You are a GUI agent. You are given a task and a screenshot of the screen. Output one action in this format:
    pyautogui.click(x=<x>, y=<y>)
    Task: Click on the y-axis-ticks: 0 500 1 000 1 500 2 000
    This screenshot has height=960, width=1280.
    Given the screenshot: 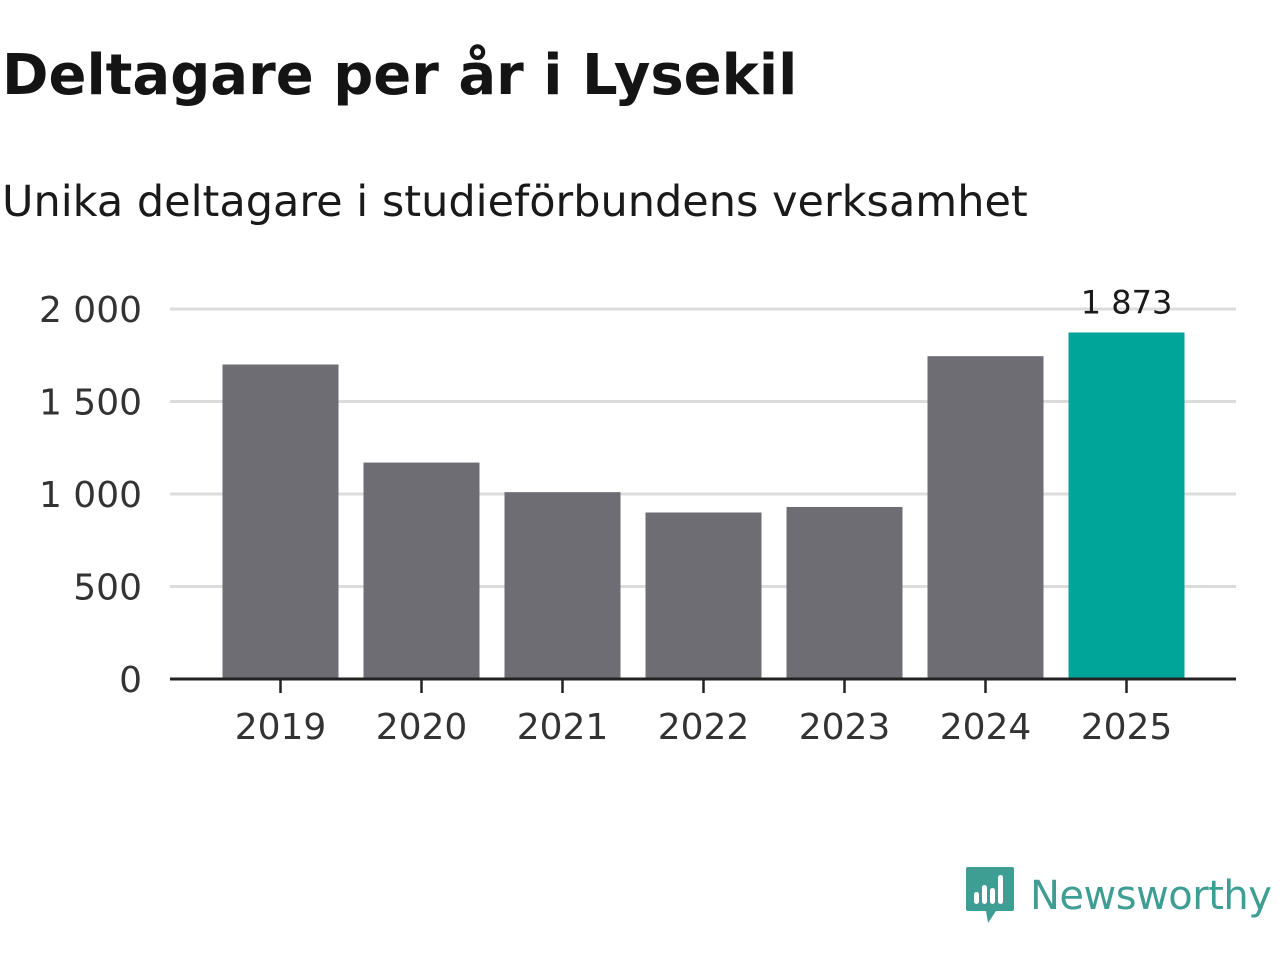 What is the action you would take?
    pyautogui.click(x=90, y=495)
    